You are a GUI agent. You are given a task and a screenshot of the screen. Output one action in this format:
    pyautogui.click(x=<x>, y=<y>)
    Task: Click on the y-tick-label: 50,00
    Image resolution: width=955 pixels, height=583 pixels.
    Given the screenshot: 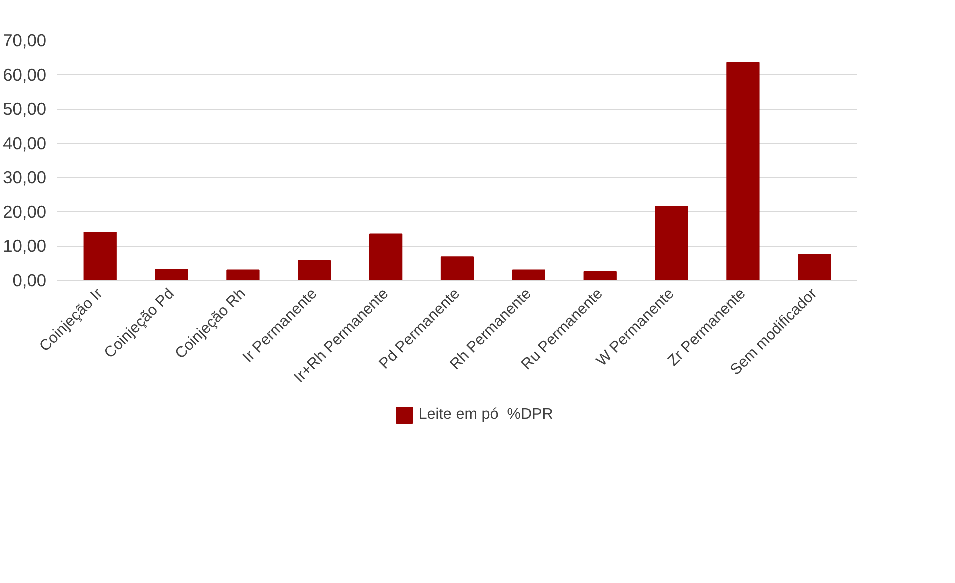 What is the action you would take?
    pyautogui.click(x=25, y=109)
    